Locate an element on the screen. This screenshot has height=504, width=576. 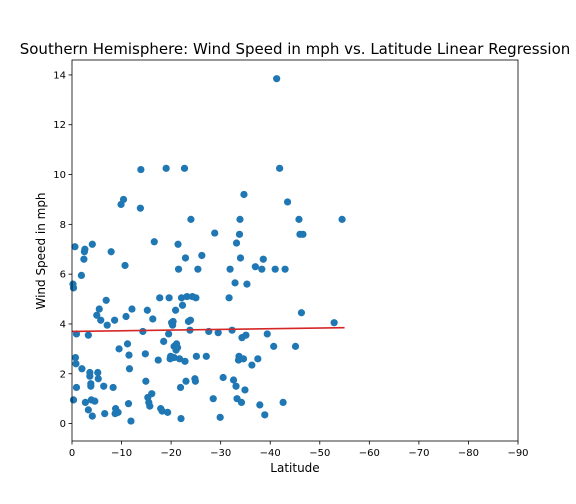
x-axis-label: Latitude is located at coordinates (294, 468).